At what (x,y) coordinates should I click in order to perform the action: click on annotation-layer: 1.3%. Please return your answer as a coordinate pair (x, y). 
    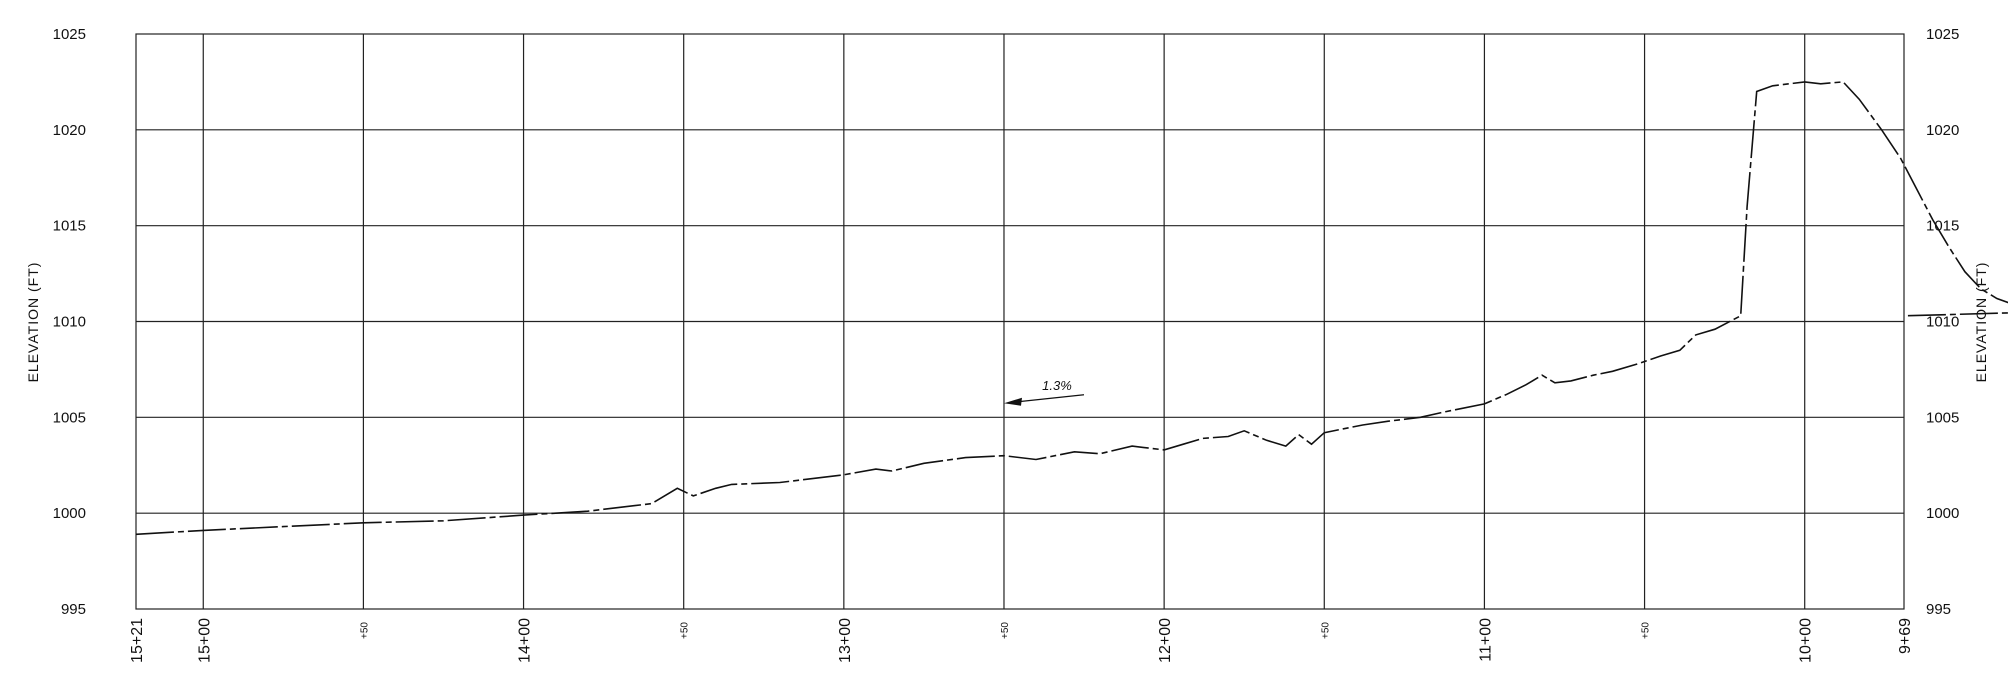
    Looking at the image, I should click on (1044, 392).